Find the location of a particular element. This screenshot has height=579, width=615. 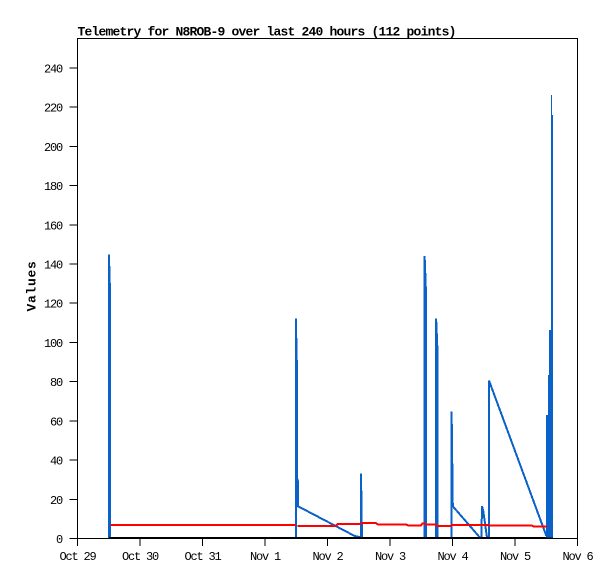

svg-text: Nov 5 is located at coordinates (515, 557).